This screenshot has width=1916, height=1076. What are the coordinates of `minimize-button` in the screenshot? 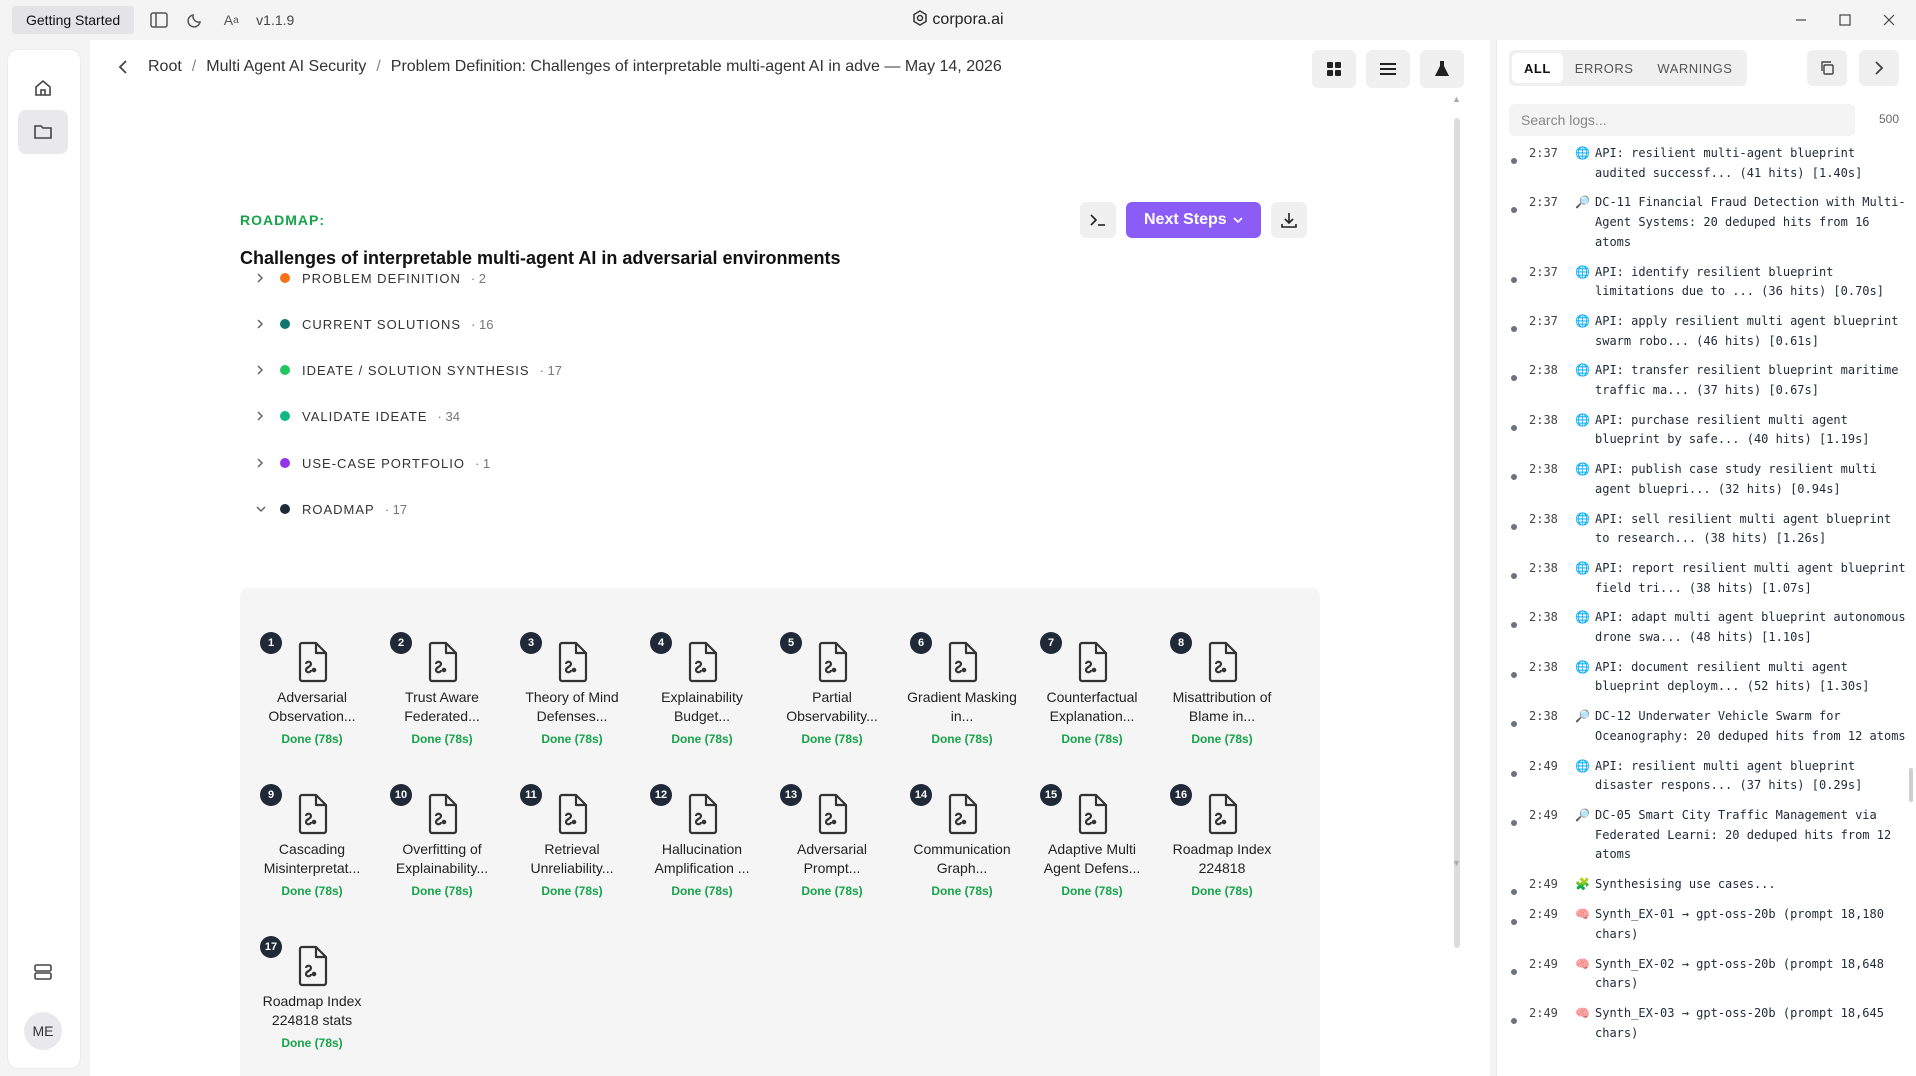 It's located at (1801, 20).